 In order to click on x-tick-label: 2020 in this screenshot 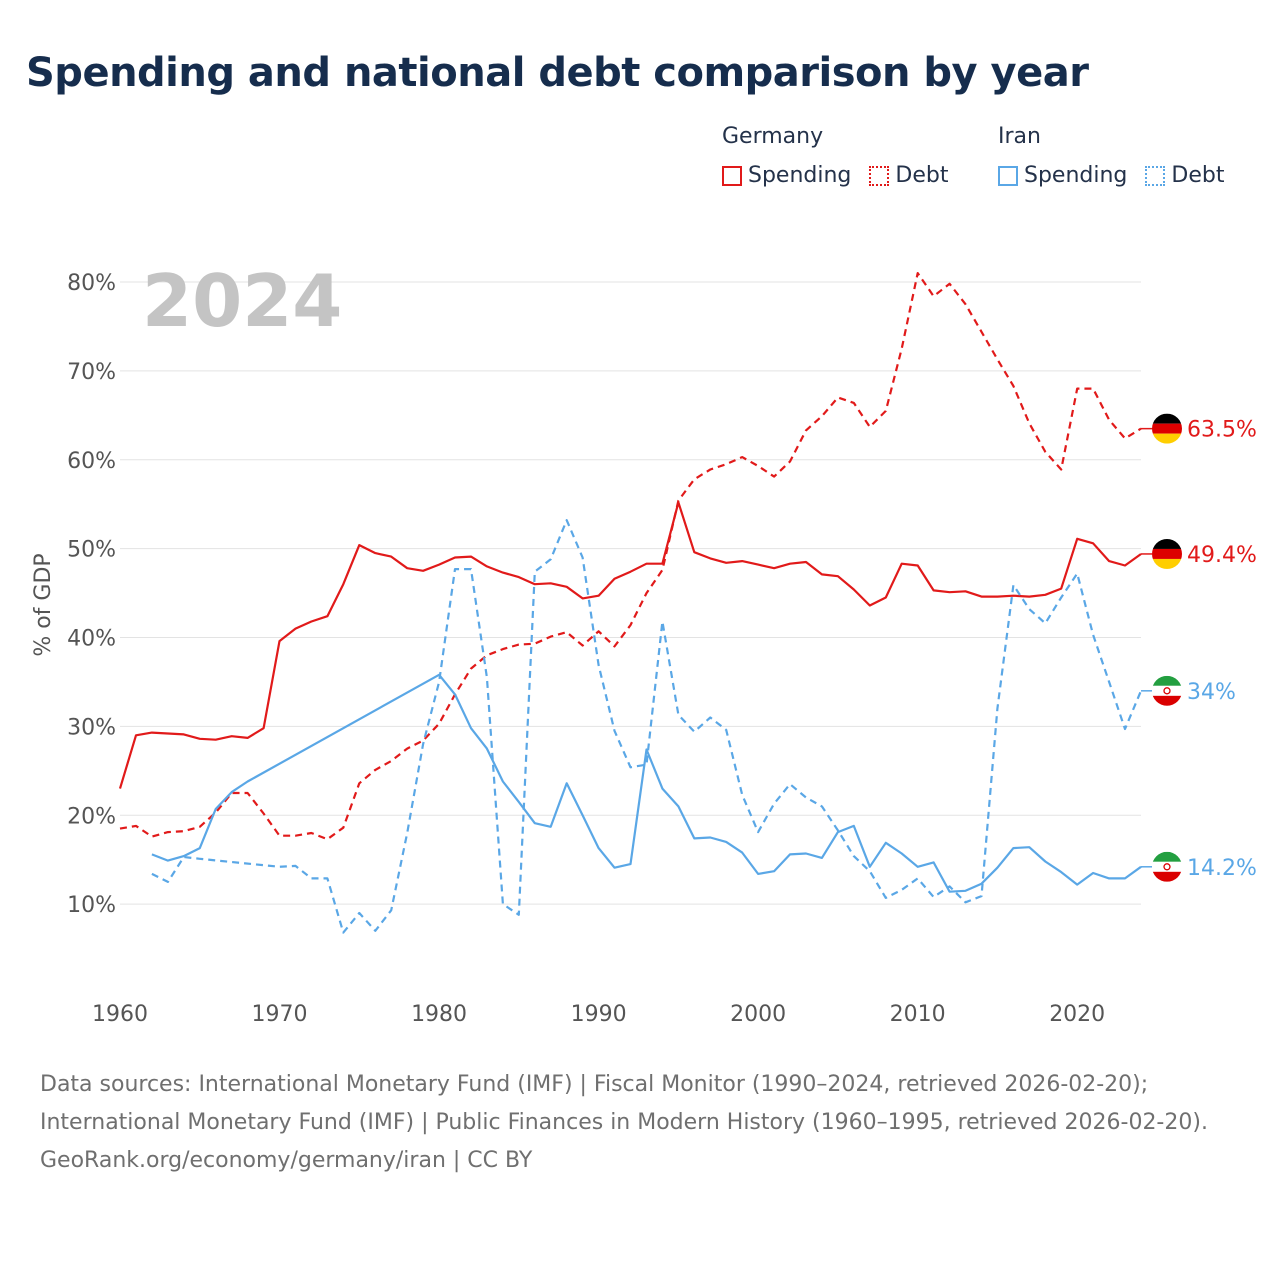, I will do `click(1077, 1014)`.